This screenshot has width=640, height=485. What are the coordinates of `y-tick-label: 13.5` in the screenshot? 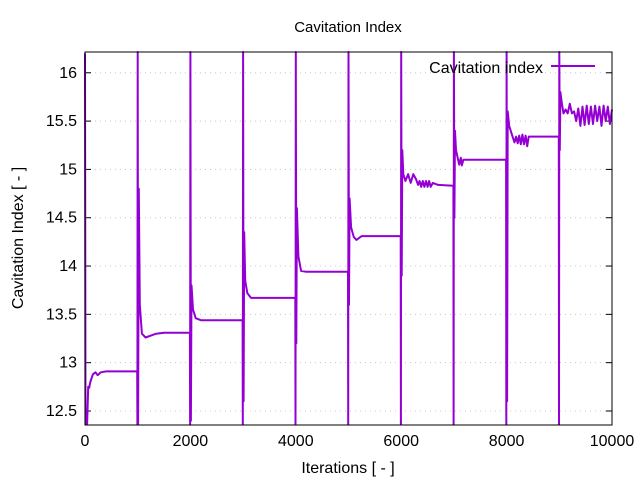 It's located at (61, 314).